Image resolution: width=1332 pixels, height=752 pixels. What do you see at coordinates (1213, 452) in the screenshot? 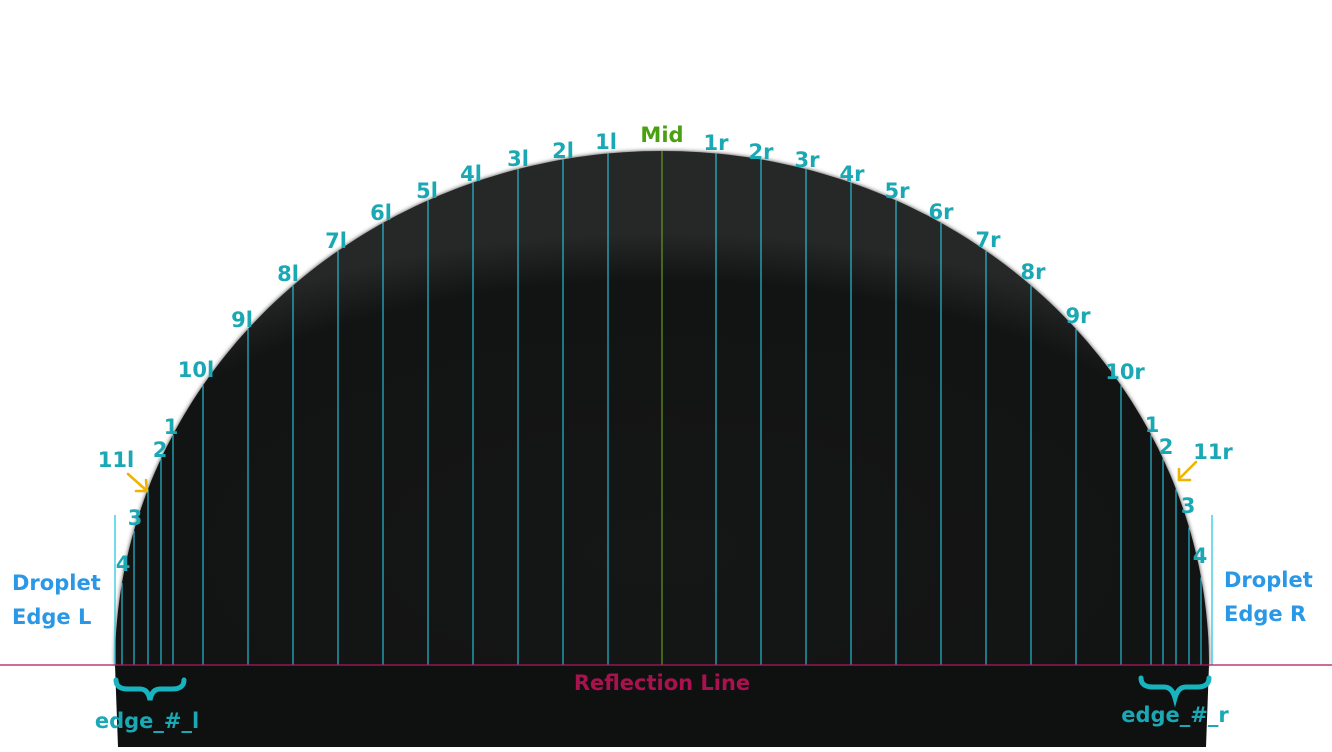
I see `line-label-right: 11r` at bounding box center [1213, 452].